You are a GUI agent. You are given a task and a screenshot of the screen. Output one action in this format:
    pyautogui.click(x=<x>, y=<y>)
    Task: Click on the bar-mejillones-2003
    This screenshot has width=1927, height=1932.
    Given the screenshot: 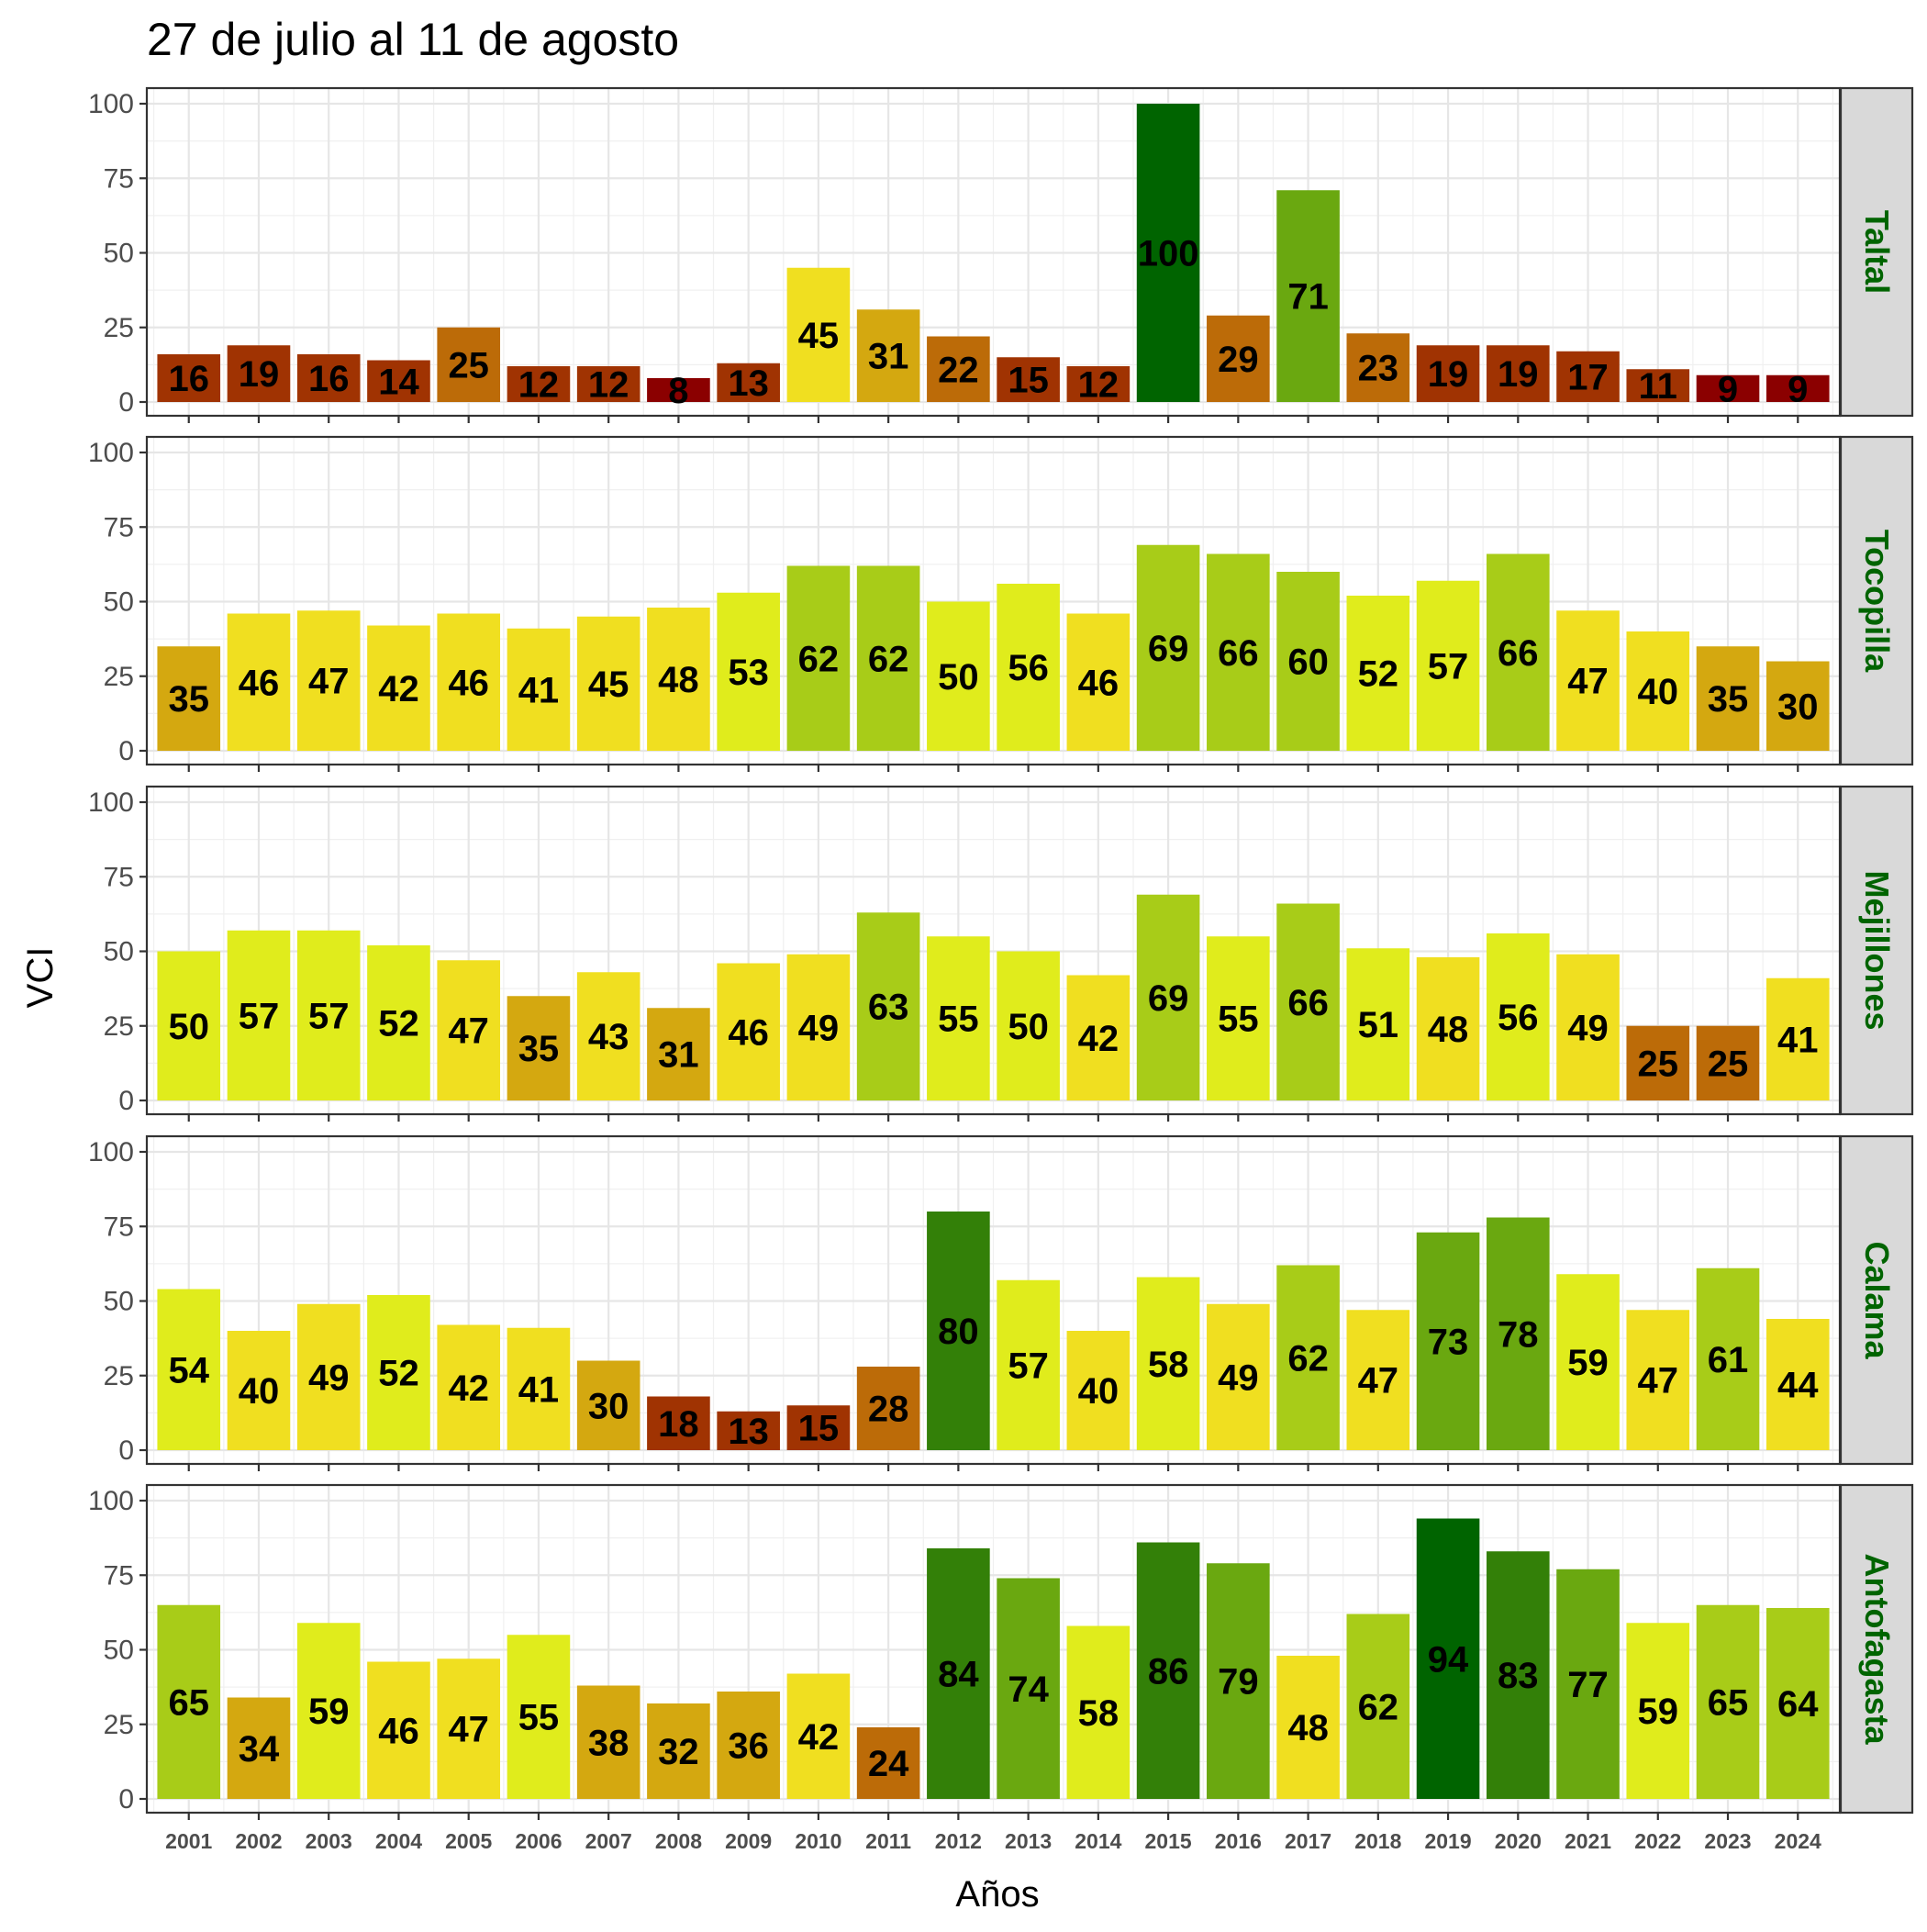 What is the action you would take?
    pyautogui.click(x=328, y=1015)
    